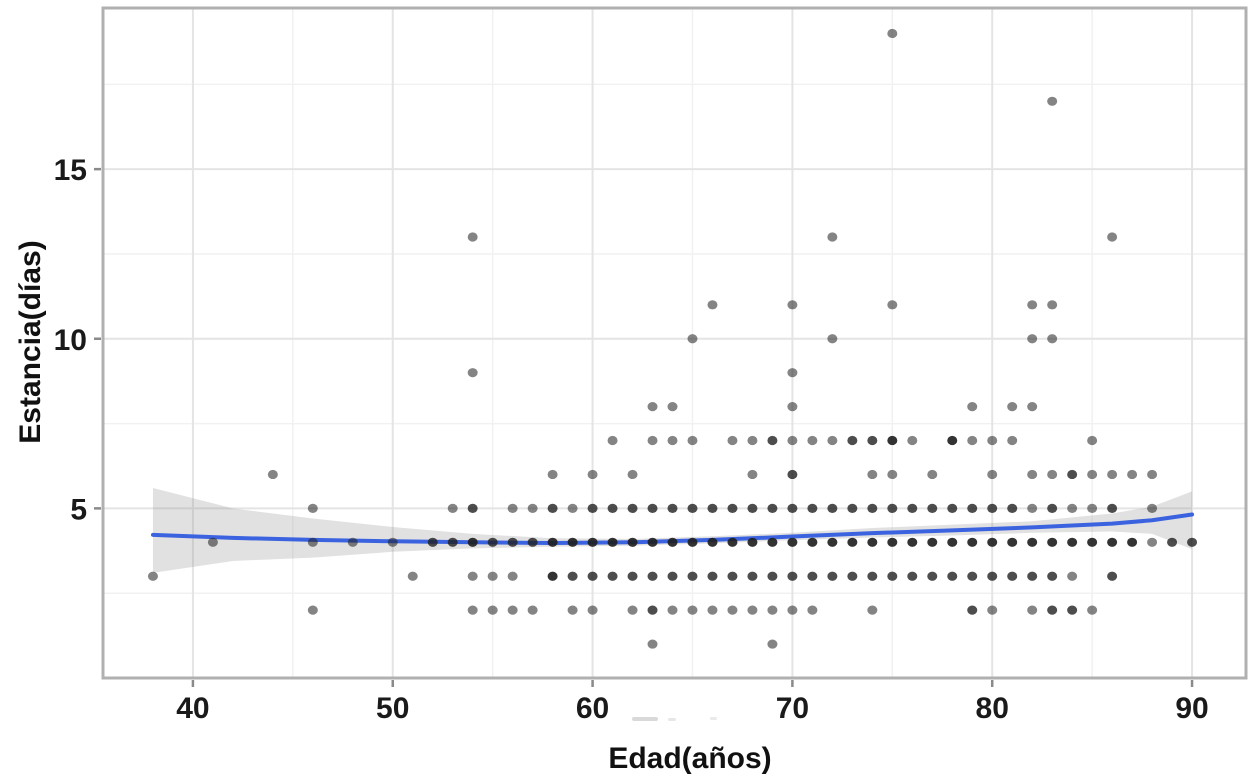 This screenshot has height=781, width=1258. What do you see at coordinates (70, 170) in the screenshot?
I see `y-tick-label: 15` at bounding box center [70, 170].